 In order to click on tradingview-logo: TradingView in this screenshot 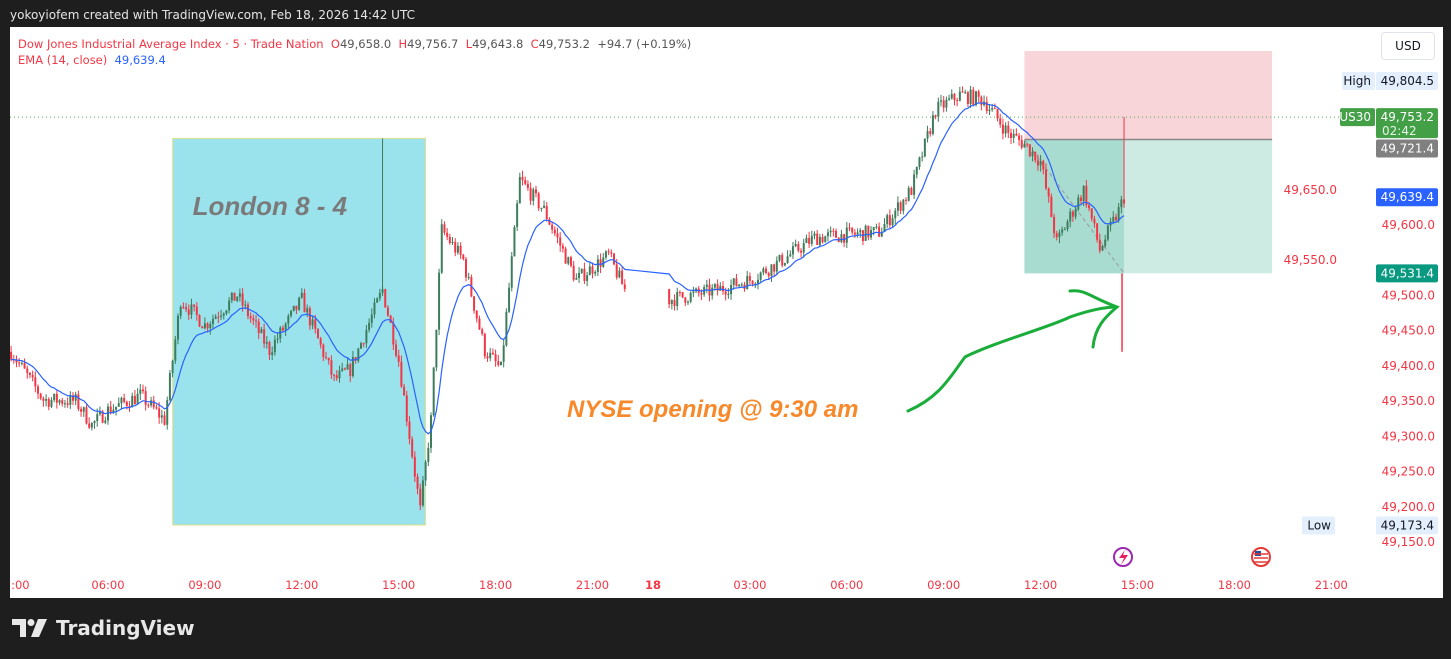, I will do `click(103, 628)`.